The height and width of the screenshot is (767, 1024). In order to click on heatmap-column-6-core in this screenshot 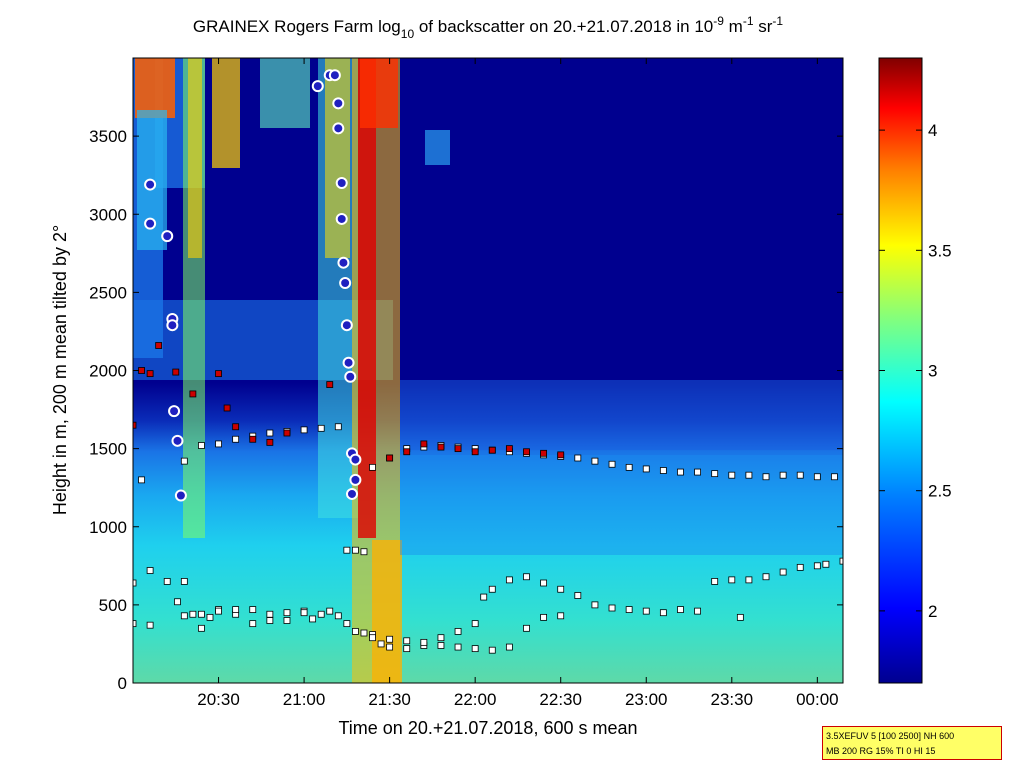, I will do `click(367, 298)`.